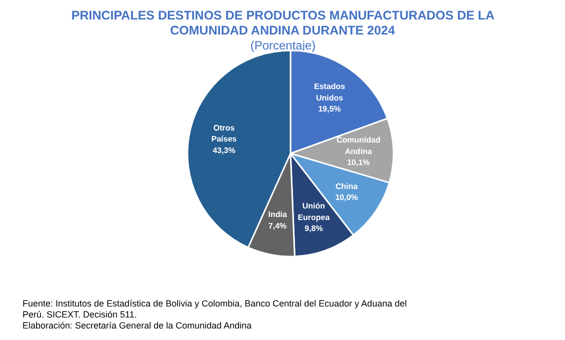 This screenshot has height=340, width=565. I want to click on source-note: Fuente: Institutos de Estadística de Bolivia y Colombia, Banco Central del Ecuador y Aduana del Perú. SICEXT. Decisión 511., so click(214, 309).